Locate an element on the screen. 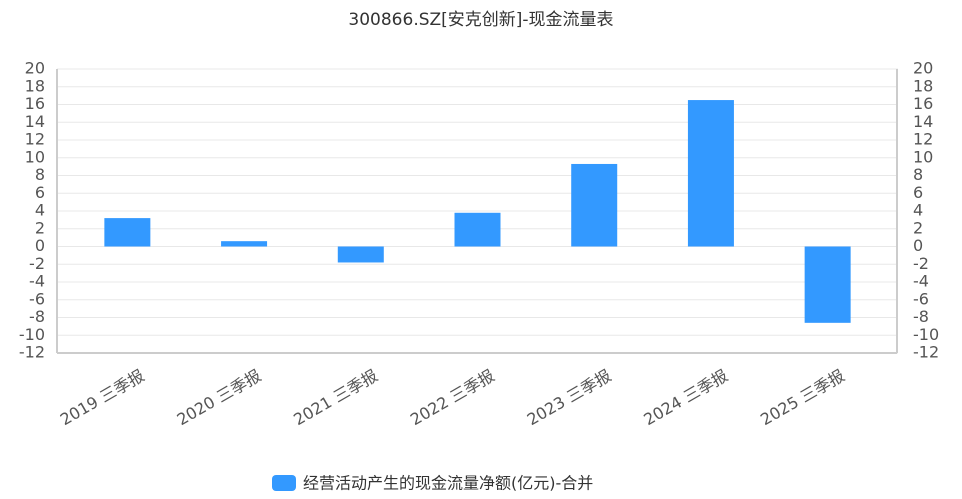 This screenshot has height=499, width=962. y2-tick-label: 16 is located at coordinates (923, 103).